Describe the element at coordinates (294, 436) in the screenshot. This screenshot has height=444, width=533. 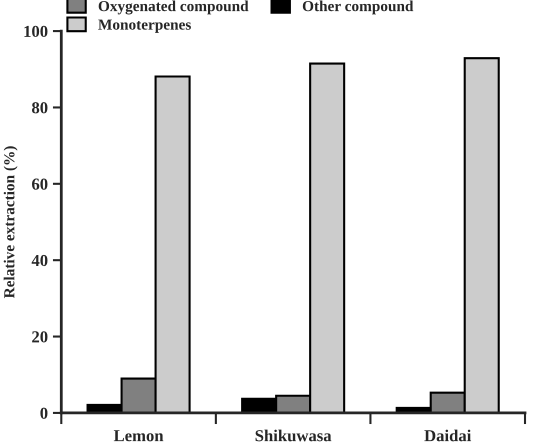
I see `x-tick-label: Shikuwasa` at that location.